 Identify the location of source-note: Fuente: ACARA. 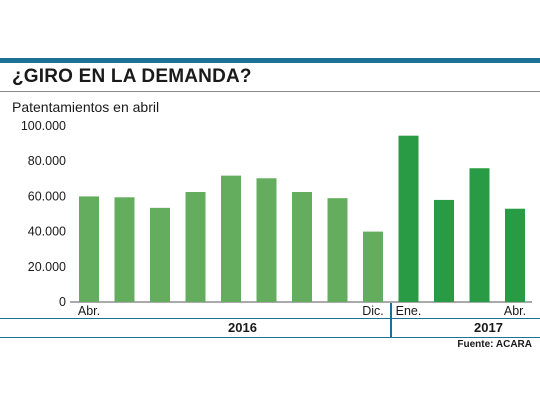
(494, 344).